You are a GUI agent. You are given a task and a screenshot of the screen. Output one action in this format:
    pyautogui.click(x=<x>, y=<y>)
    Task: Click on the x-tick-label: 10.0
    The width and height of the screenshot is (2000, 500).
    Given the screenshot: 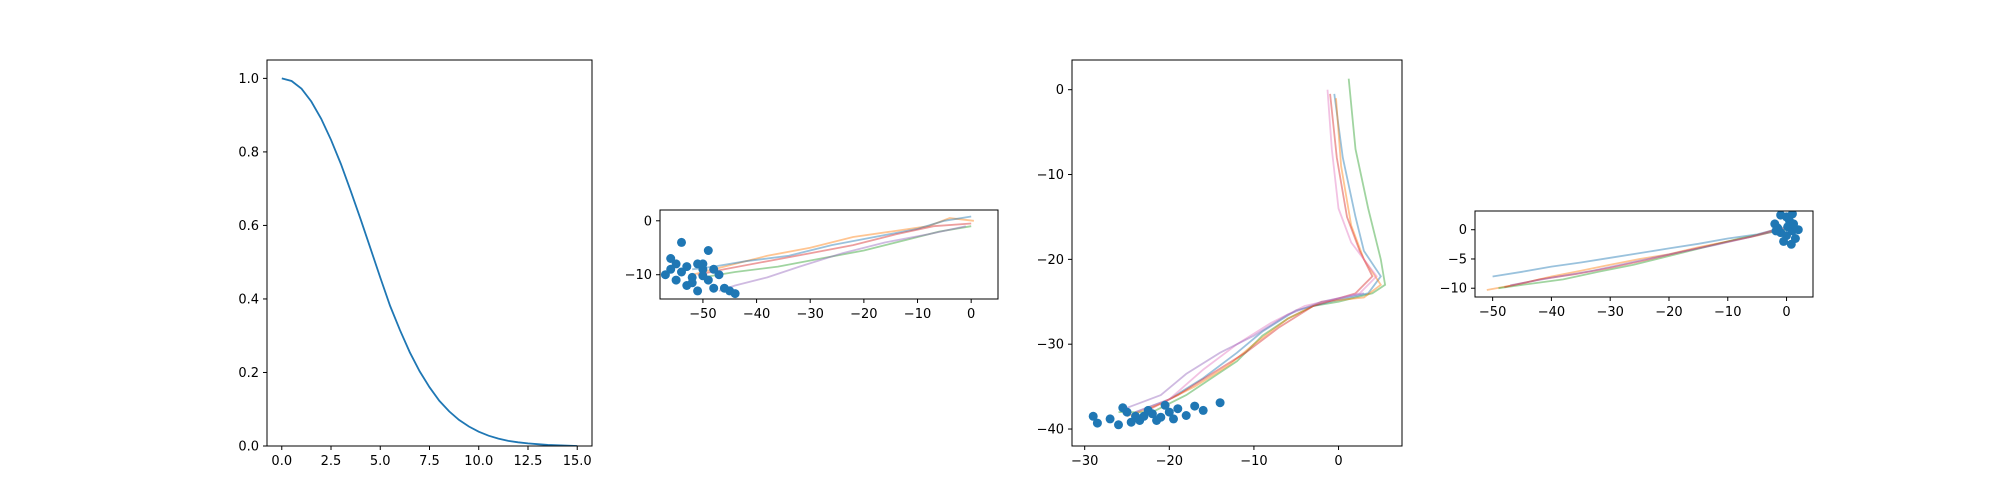 What is the action you would take?
    pyautogui.click(x=478, y=461)
    